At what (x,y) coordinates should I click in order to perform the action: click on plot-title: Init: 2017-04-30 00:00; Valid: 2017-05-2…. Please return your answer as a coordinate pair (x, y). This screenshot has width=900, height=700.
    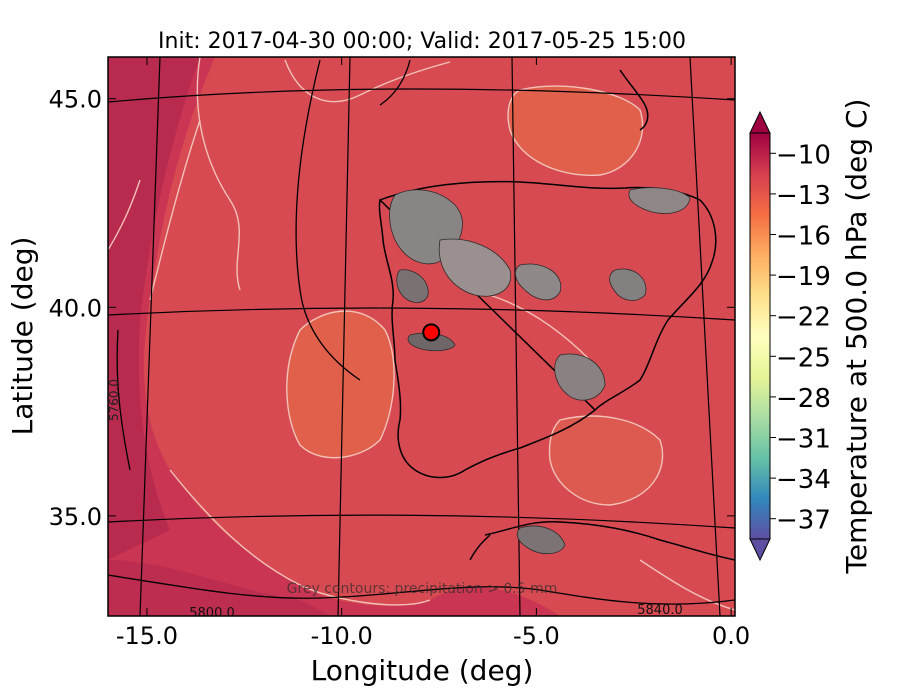
    Looking at the image, I should click on (422, 41).